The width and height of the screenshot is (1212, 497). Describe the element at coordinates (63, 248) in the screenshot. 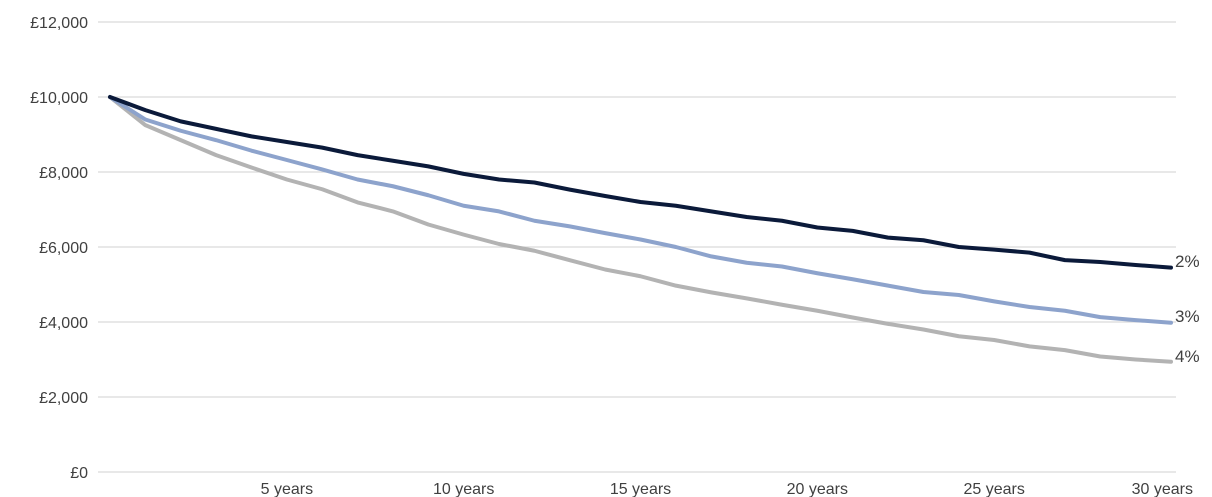

I see `y-tick-label: £6,000` at that location.